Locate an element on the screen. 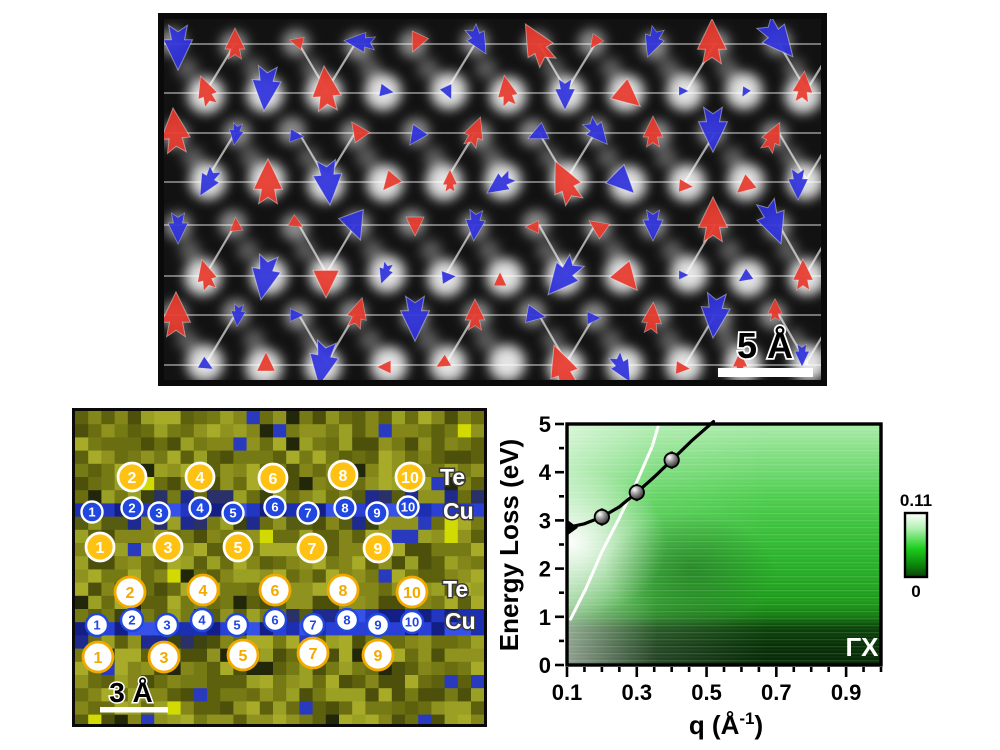 This screenshot has height=750, width=1000. atom-scale-bar: 3 Å is located at coordinates (134, 694).